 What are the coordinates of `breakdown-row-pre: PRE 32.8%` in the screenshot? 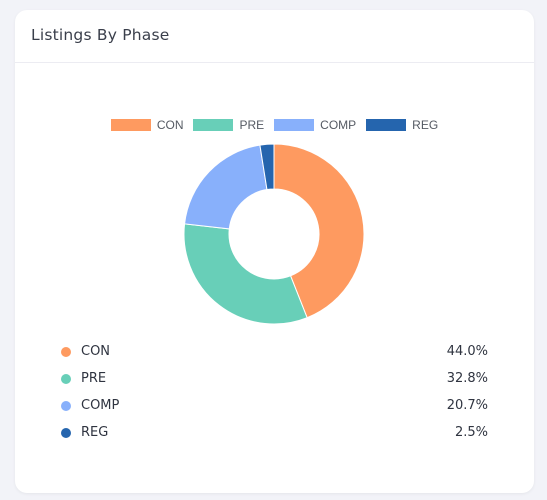 It's located at (274, 378).